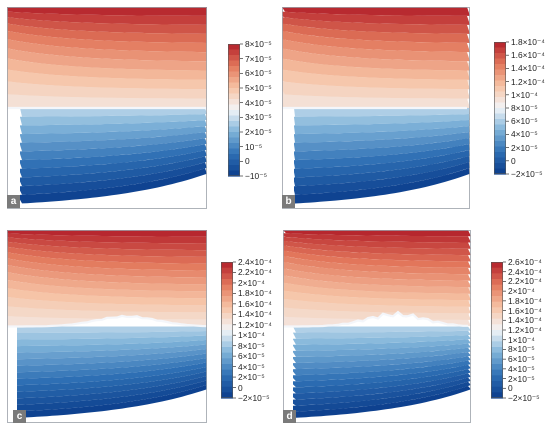 The image size is (550, 433). Describe the element at coordinates (525, 271) in the screenshot. I see `colorbar-tick-label: 2.4×10⁻⁴` at that location.